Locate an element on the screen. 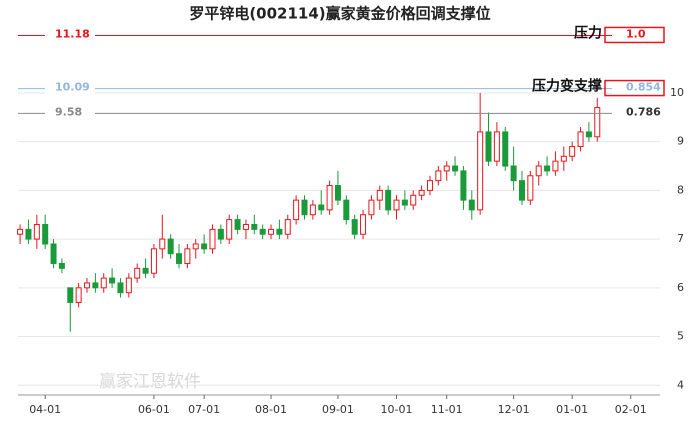 This screenshot has width=689, height=427. y-tick-label: 8 is located at coordinates (680, 189).